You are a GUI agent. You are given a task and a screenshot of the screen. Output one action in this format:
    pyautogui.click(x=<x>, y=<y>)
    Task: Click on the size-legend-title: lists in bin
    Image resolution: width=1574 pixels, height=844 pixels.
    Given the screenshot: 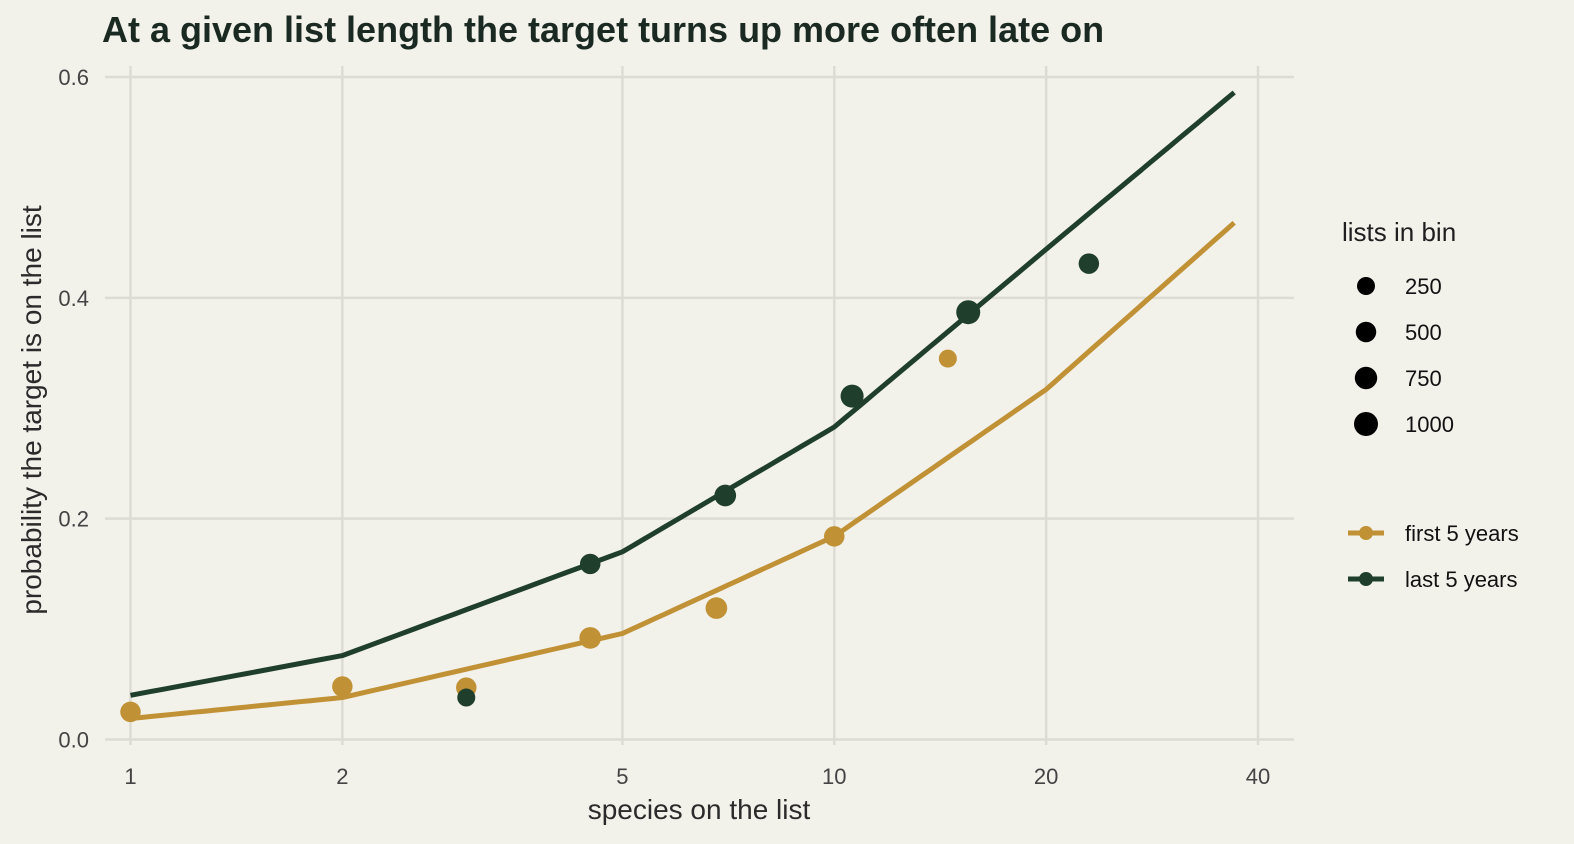 What is the action you would take?
    pyautogui.click(x=1399, y=232)
    